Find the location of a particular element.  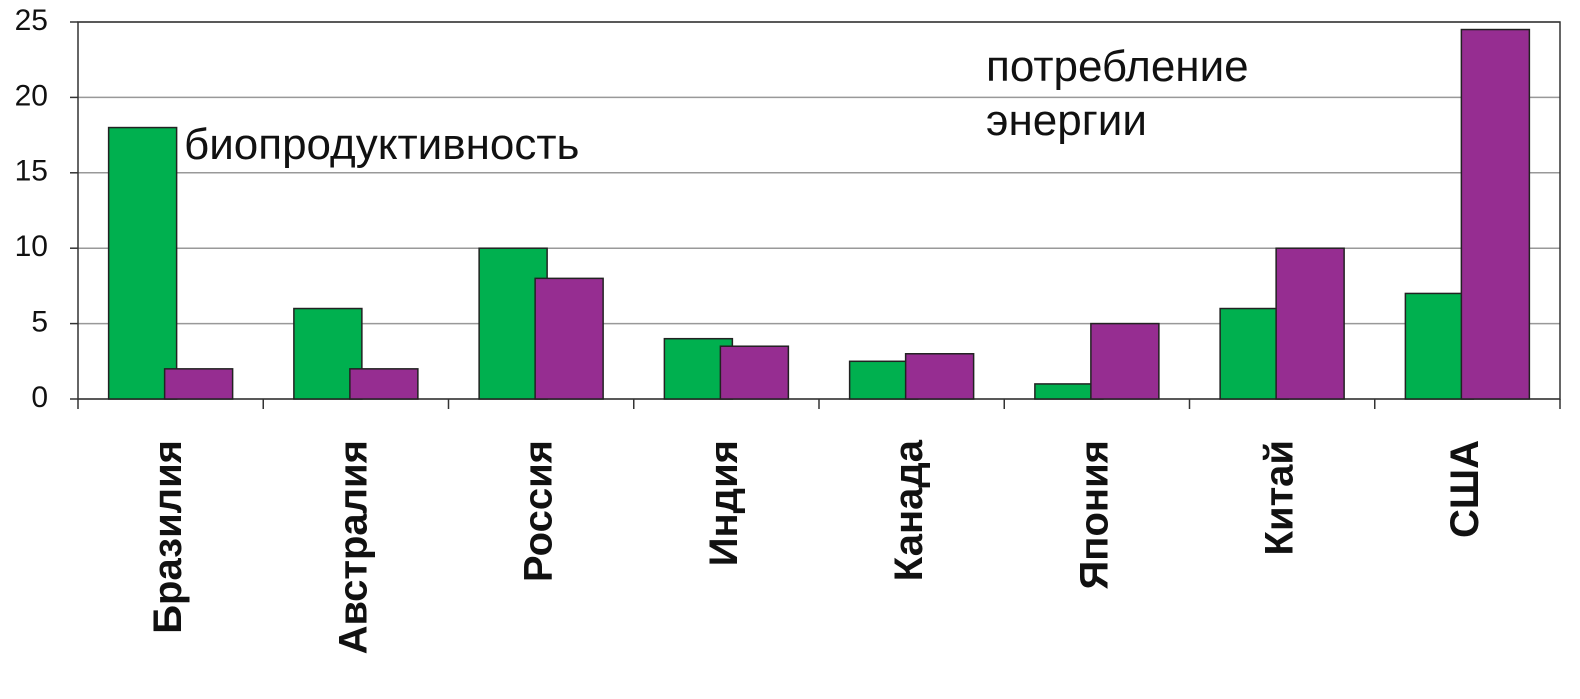

series-label: биопродуктивность is located at coordinates (382, 144).